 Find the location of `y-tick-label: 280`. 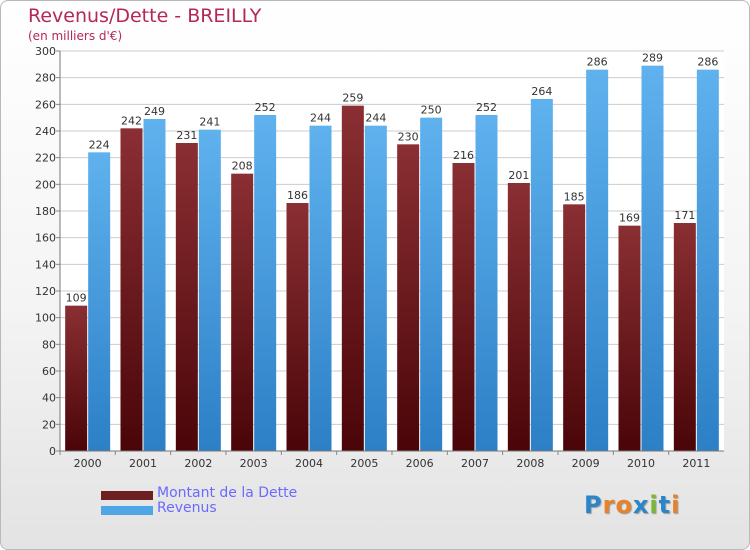

y-tick-label: 280 is located at coordinates (45, 78).